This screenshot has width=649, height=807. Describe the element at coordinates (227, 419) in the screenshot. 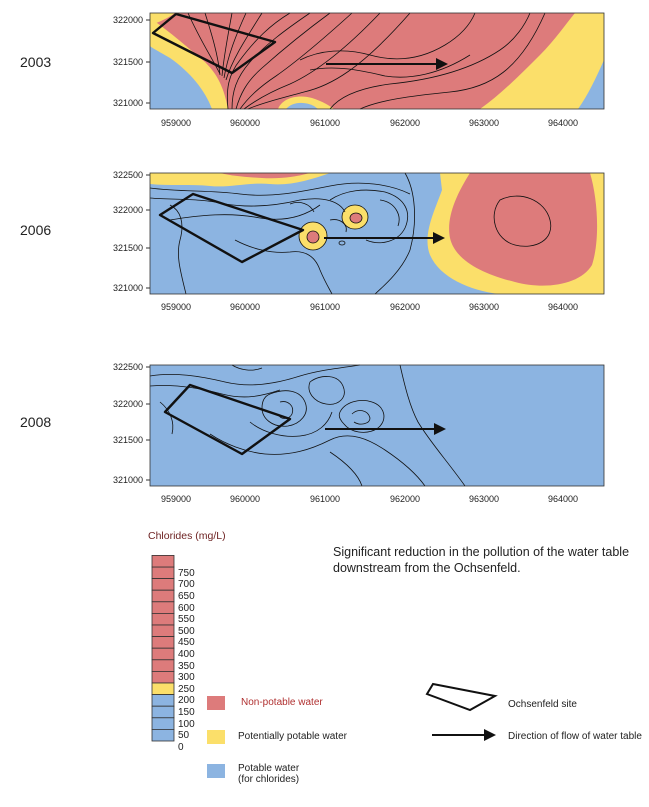

I see `map-2008-ochsenfeld-site` at that location.